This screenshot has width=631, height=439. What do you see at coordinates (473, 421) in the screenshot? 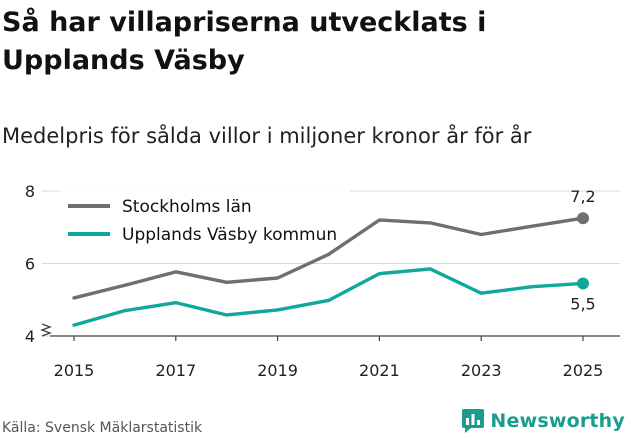
I see `newsworthy-bar-chart-icon` at bounding box center [473, 421].